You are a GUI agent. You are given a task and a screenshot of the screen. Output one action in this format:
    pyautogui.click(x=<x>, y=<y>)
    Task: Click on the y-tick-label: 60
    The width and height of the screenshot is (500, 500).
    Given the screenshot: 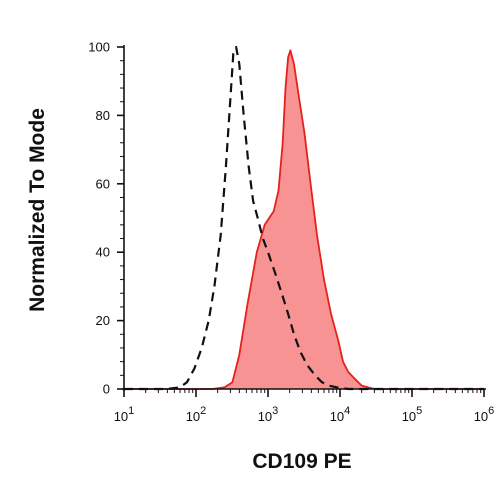 What is the action you would take?
    pyautogui.click(x=103, y=183)
    